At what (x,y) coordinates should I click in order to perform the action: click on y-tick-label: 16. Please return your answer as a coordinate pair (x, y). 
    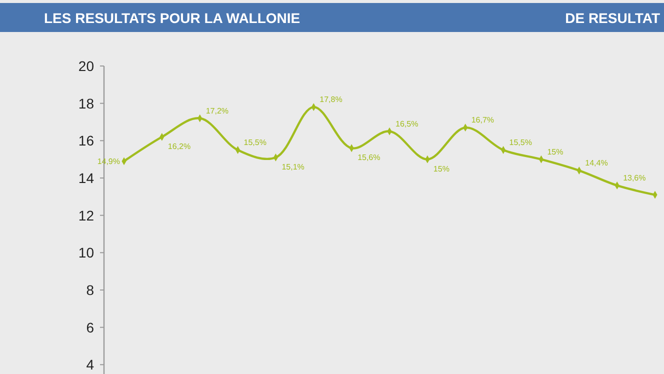
    Looking at the image, I should click on (86, 140).